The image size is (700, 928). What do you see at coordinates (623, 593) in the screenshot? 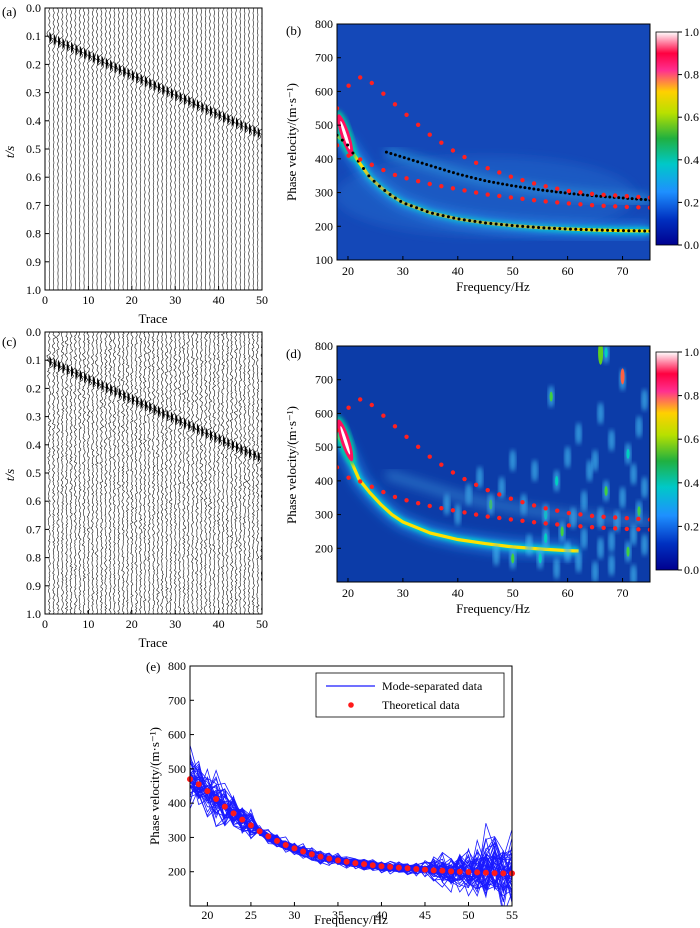
I see `x-tick-label: 70` at bounding box center [623, 593].